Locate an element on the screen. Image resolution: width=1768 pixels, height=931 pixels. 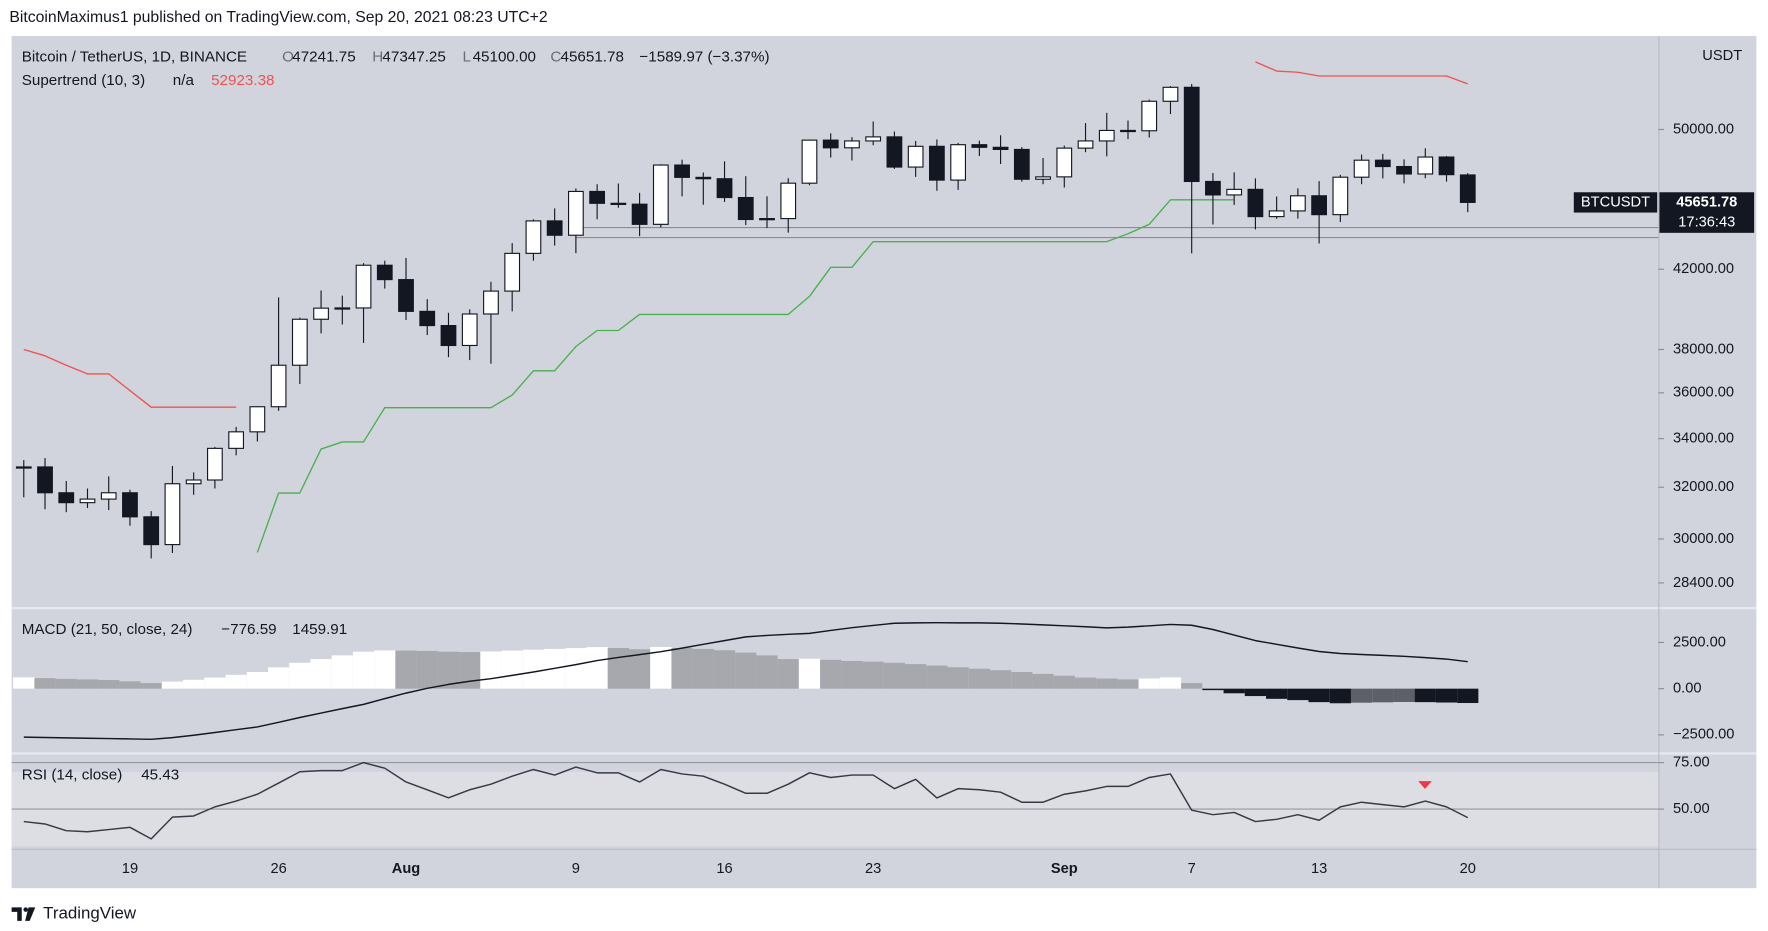
countdown-label: 17:36:43 is located at coordinates (1706, 223).